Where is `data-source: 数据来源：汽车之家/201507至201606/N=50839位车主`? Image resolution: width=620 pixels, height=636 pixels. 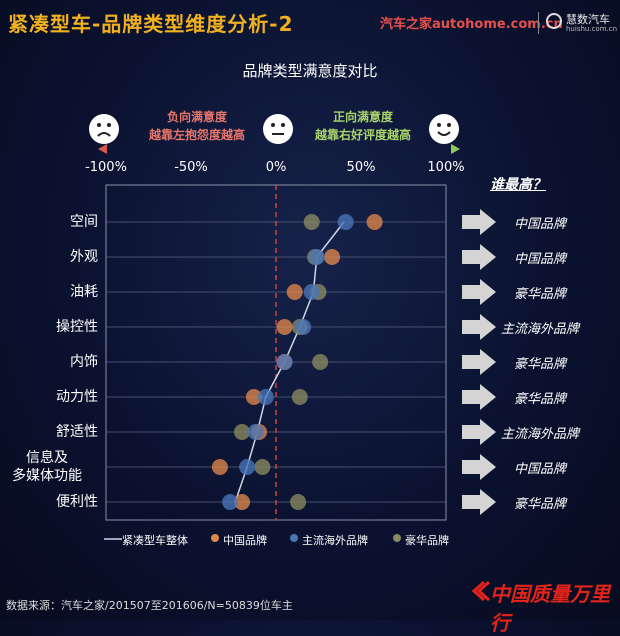 data-source: 数据来源：汽车之家/201507至201606/N=50839位车主 is located at coordinates (149, 605).